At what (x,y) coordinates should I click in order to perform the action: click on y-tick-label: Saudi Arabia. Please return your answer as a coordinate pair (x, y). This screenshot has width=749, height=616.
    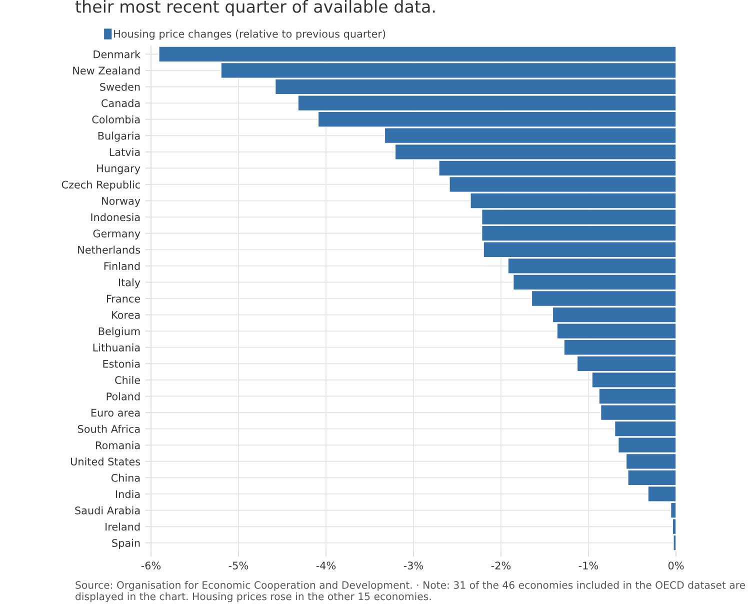
    Looking at the image, I should click on (107, 510).